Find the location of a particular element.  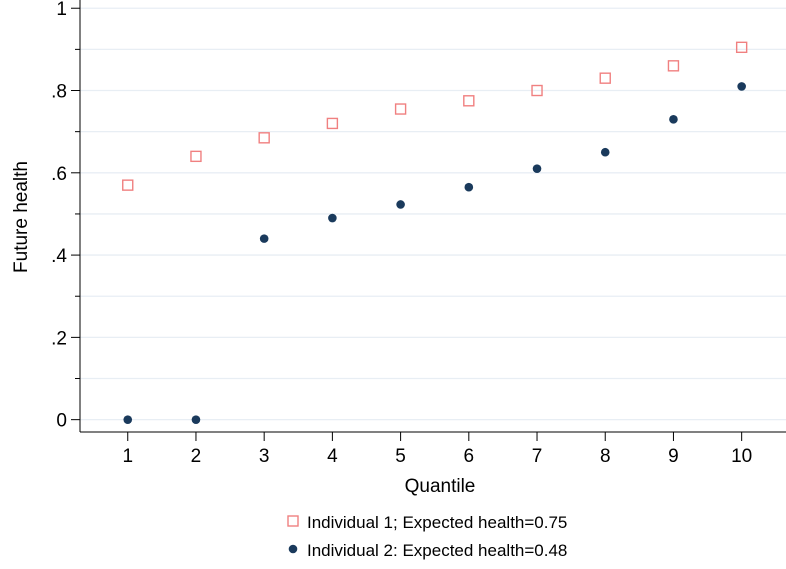

x-tick-label: 3 is located at coordinates (264, 456).